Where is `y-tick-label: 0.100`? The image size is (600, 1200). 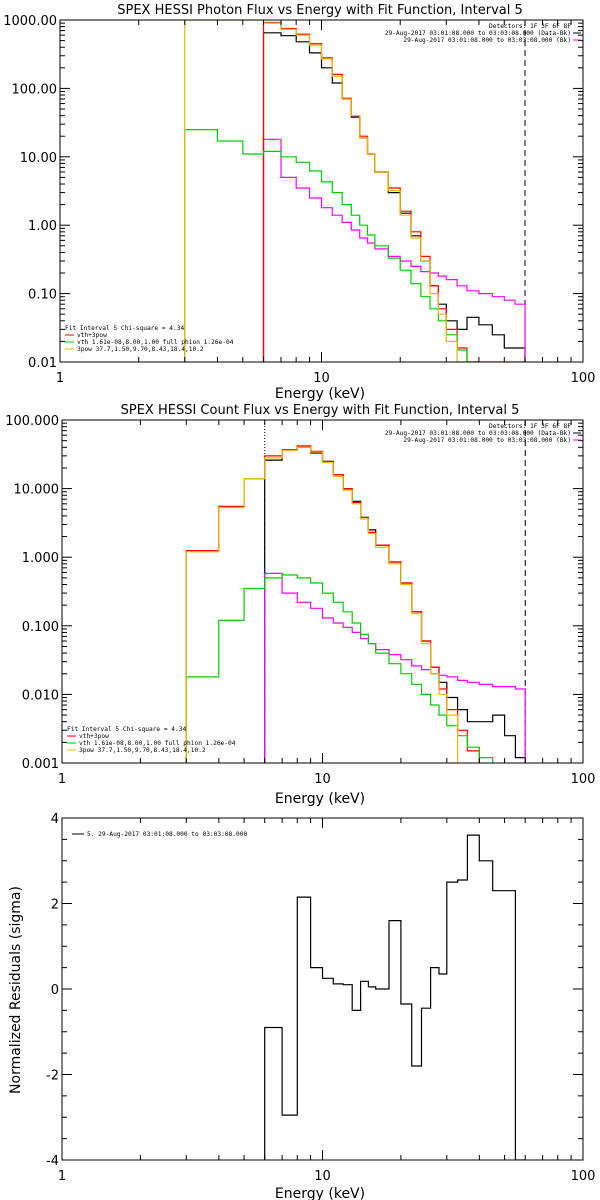 y-tick-label: 0.100 is located at coordinates (40, 627).